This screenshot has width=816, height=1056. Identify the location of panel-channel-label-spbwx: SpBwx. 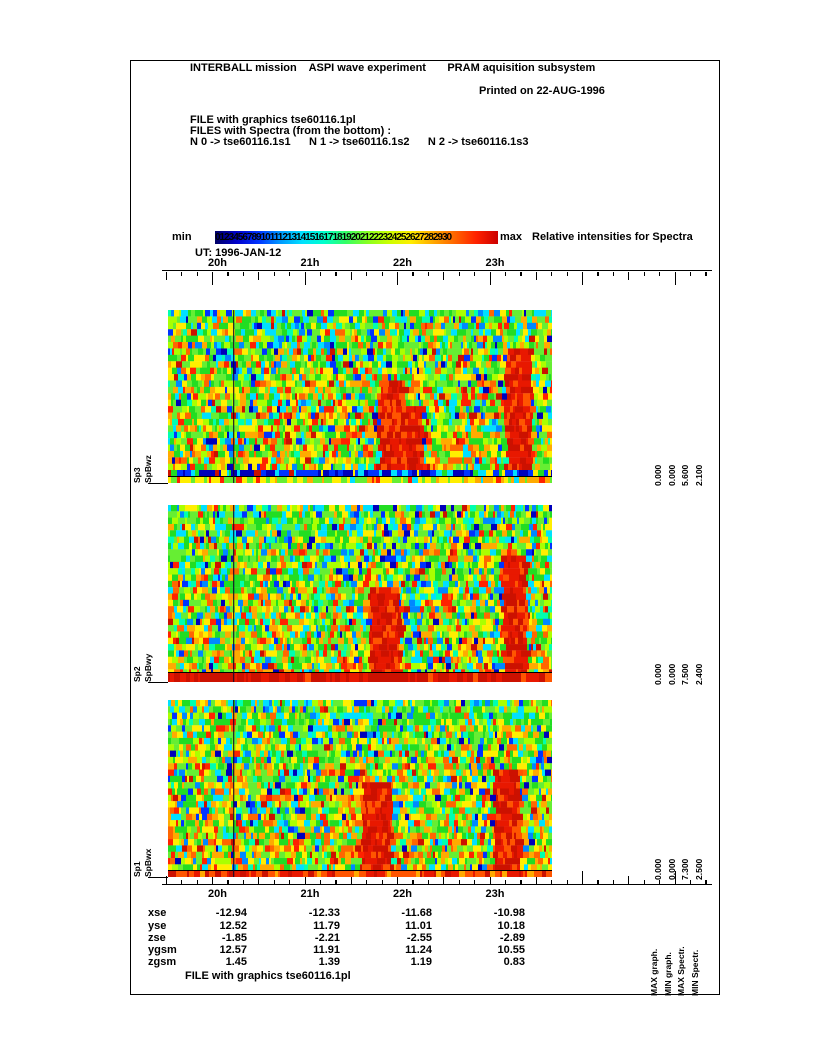
(148, 862).